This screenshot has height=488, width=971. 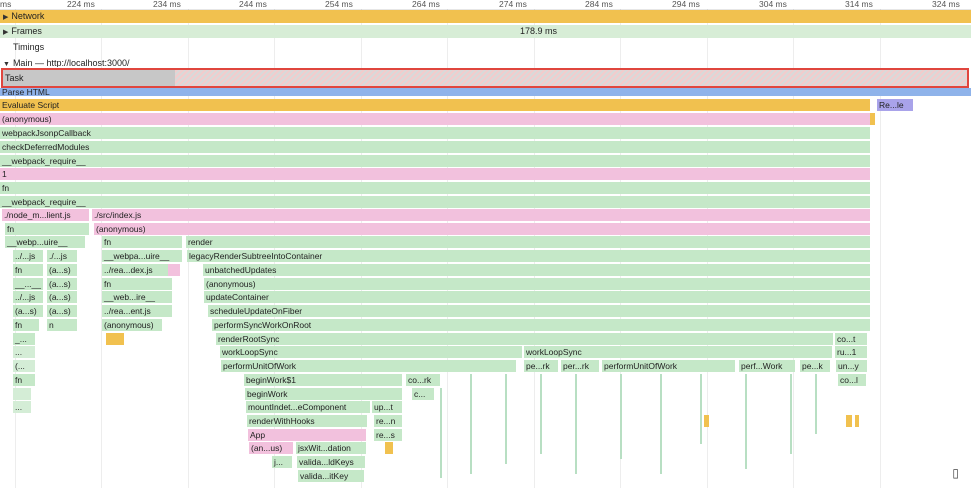 I want to click on flame-n: n, so click(x=62, y=325).